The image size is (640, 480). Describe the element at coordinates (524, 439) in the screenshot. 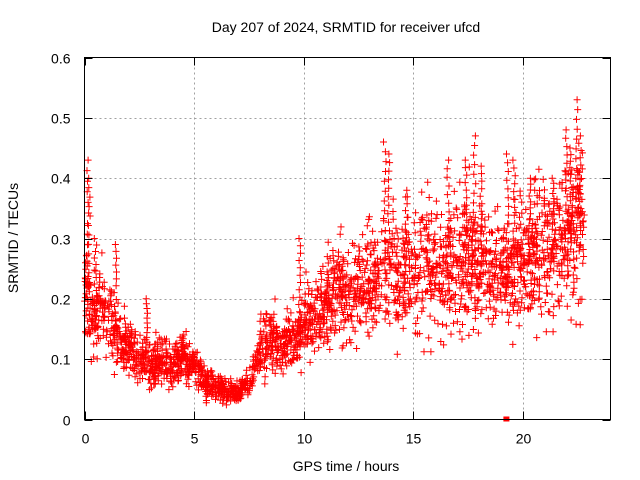

I see `x-tick-label: 20` at that location.